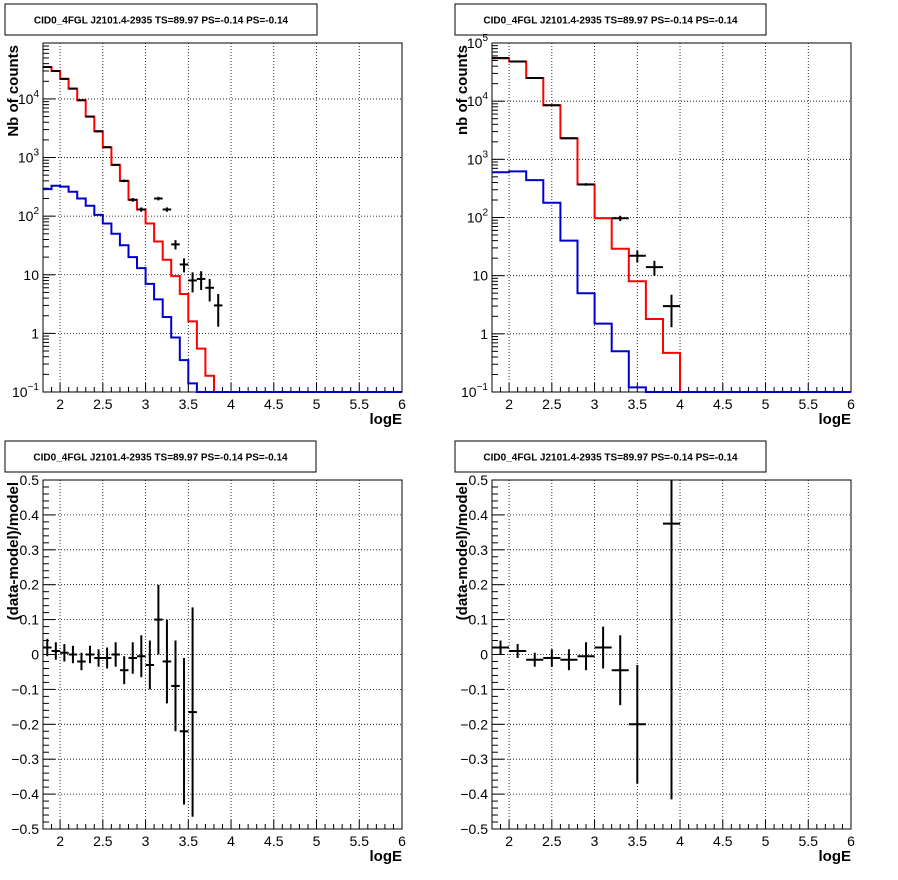  What do you see at coordinates (25, 689) in the screenshot?
I see `y-tick-label: −0.1` at bounding box center [25, 689].